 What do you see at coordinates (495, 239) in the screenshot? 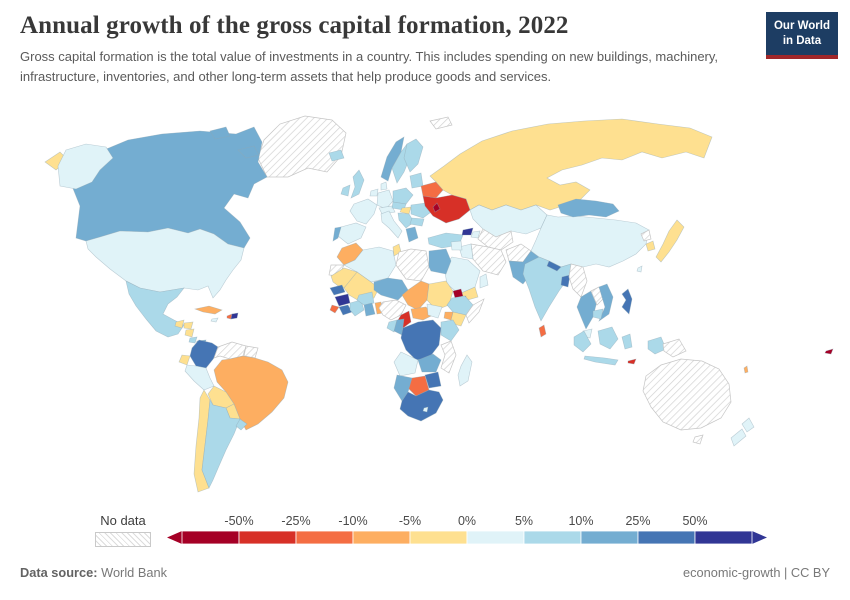
I see `country-uzbekistan: Uzbekistan` at bounding box center [495, 239].